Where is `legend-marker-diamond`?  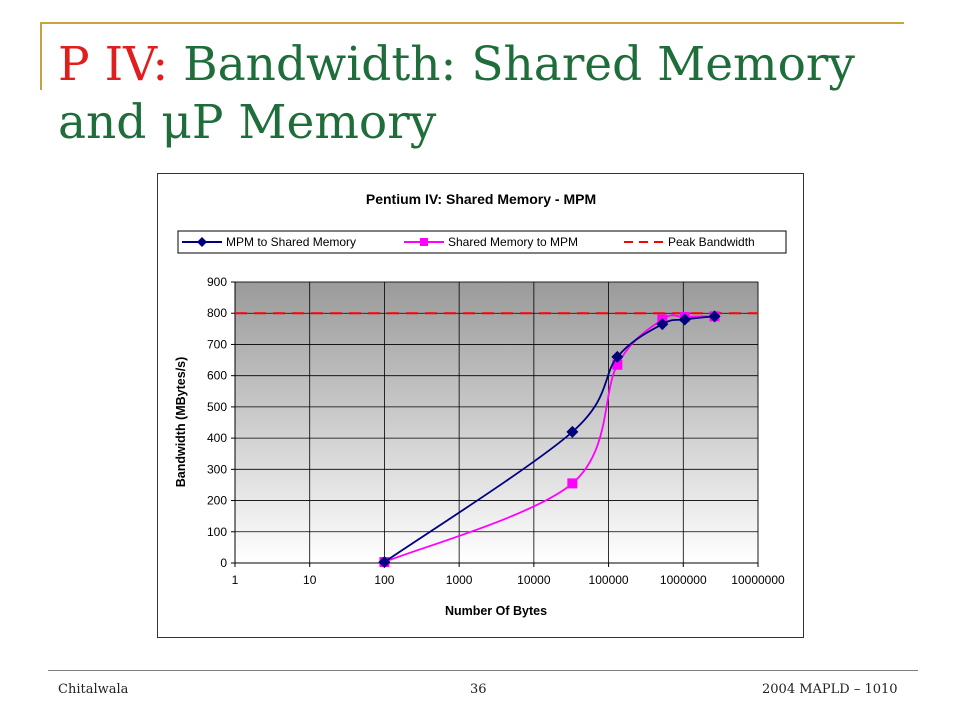 legend-marker-diamond is located at coordinates (202, 242).